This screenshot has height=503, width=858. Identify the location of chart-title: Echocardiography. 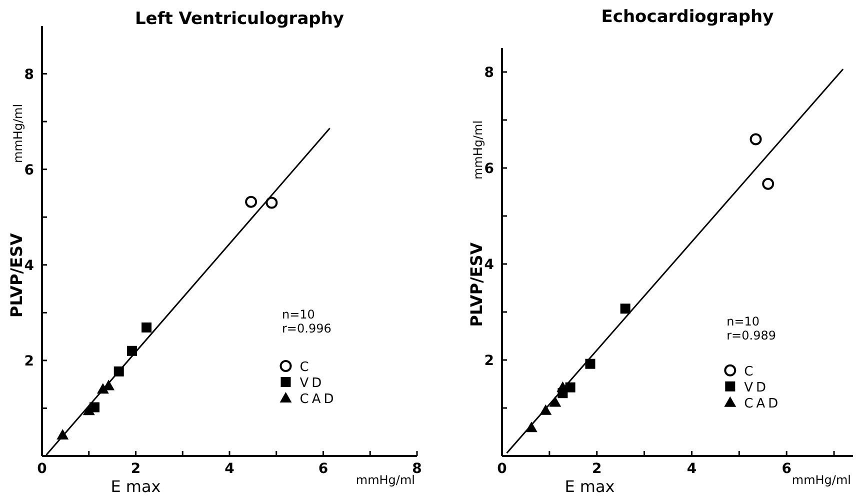
(687, 17).